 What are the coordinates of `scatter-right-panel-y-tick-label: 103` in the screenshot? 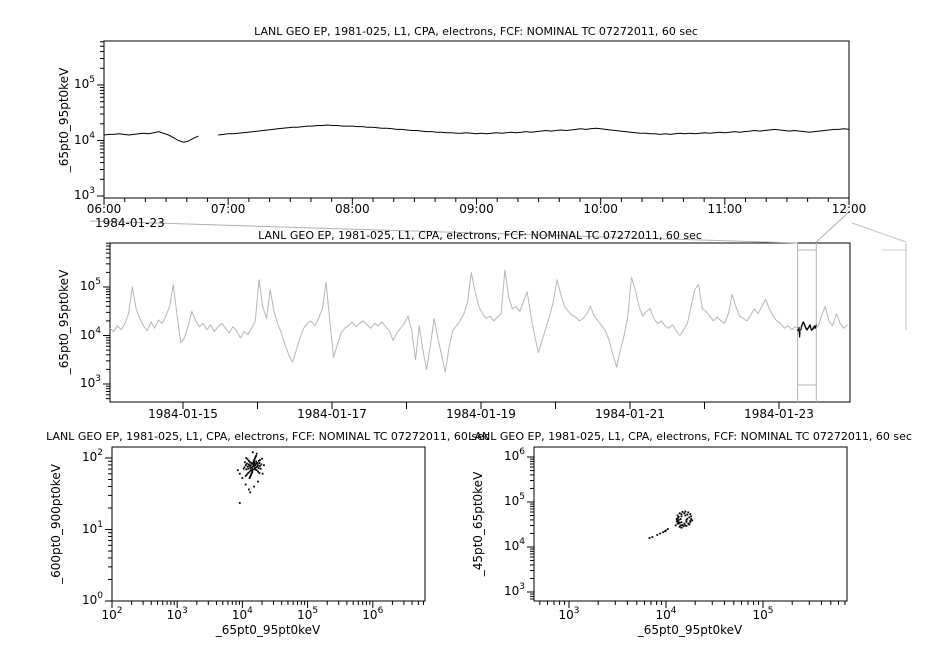 It's located at (514, 590).